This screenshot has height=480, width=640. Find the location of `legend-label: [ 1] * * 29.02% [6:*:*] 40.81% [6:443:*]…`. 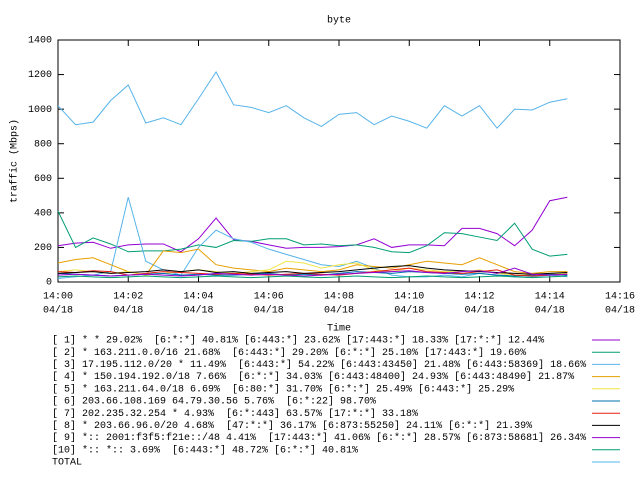

legend-label: [ 1] * * 29.02% [6:*:*] 40.81% [6:443:*]… is located at coordinates (298, 341).